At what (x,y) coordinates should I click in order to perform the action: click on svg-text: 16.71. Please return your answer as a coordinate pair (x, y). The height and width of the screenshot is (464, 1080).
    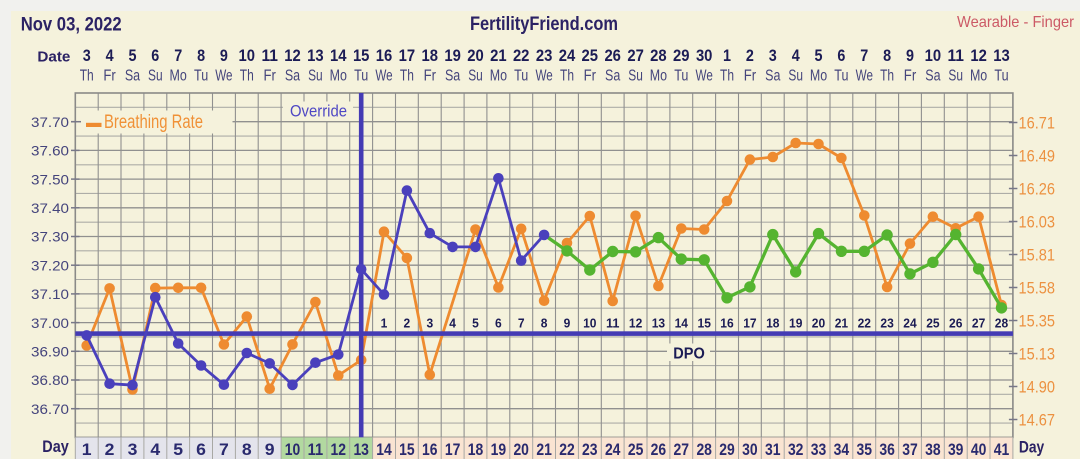
    Looking at the image, I should click on (1037, 124).